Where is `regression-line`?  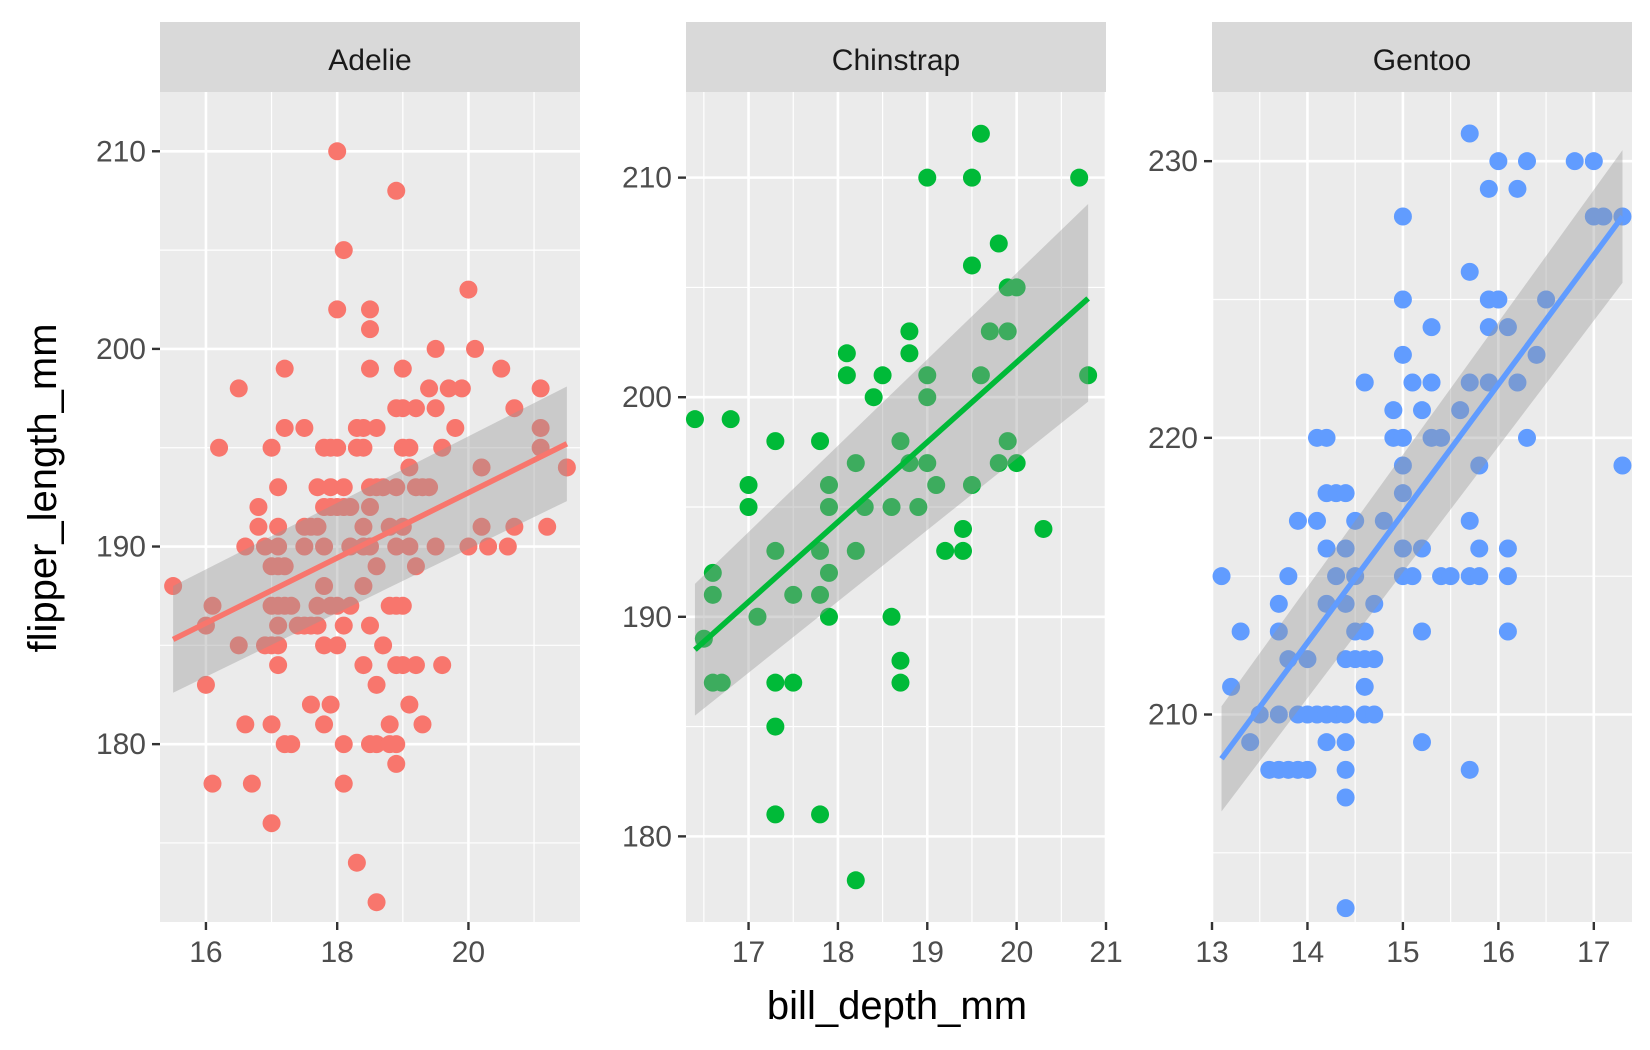 regression-line is located at coordinates (1422, 487).